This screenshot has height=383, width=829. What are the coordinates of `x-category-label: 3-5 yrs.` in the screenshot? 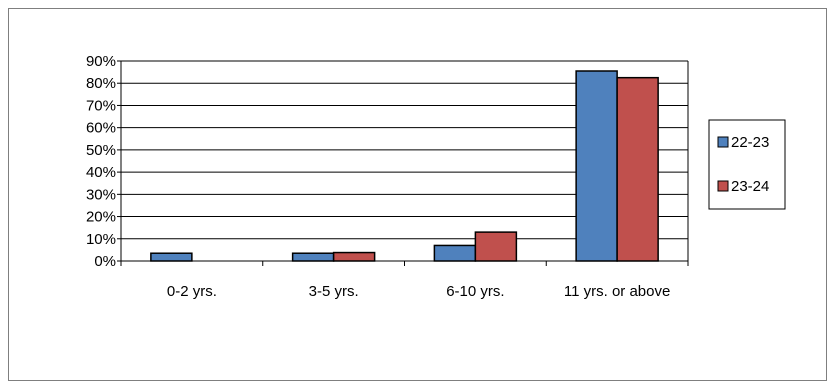 It's located at (334, 291).